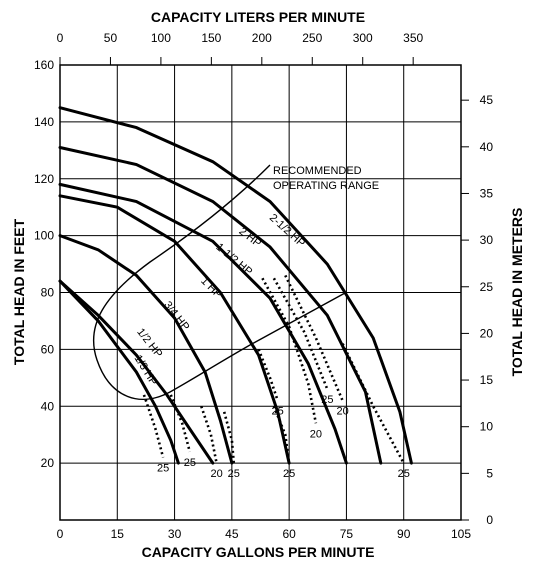 The width and height of the screenshot is (533, 573). Describe the element at coordinates (44, 122) in the screenshot. I see `y-tick-label: 140` at that location.